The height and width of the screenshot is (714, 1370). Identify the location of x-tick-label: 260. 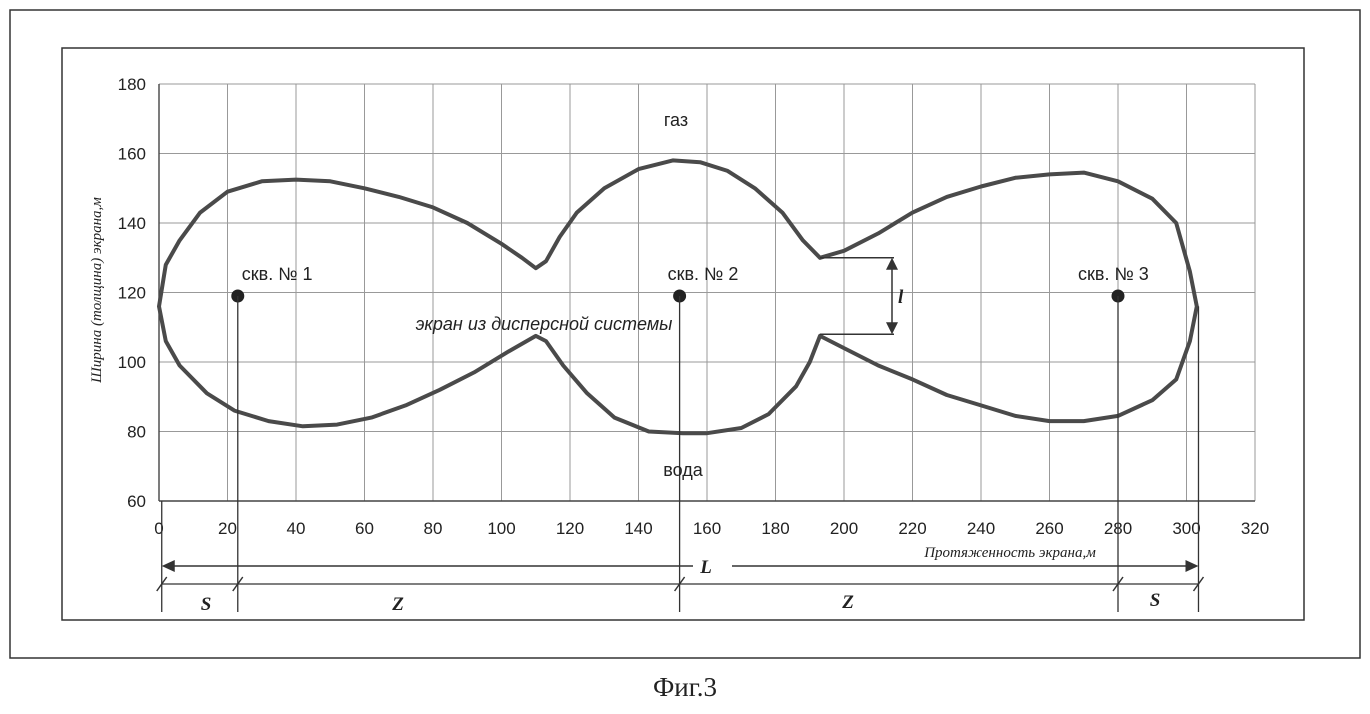
(1049, 528).